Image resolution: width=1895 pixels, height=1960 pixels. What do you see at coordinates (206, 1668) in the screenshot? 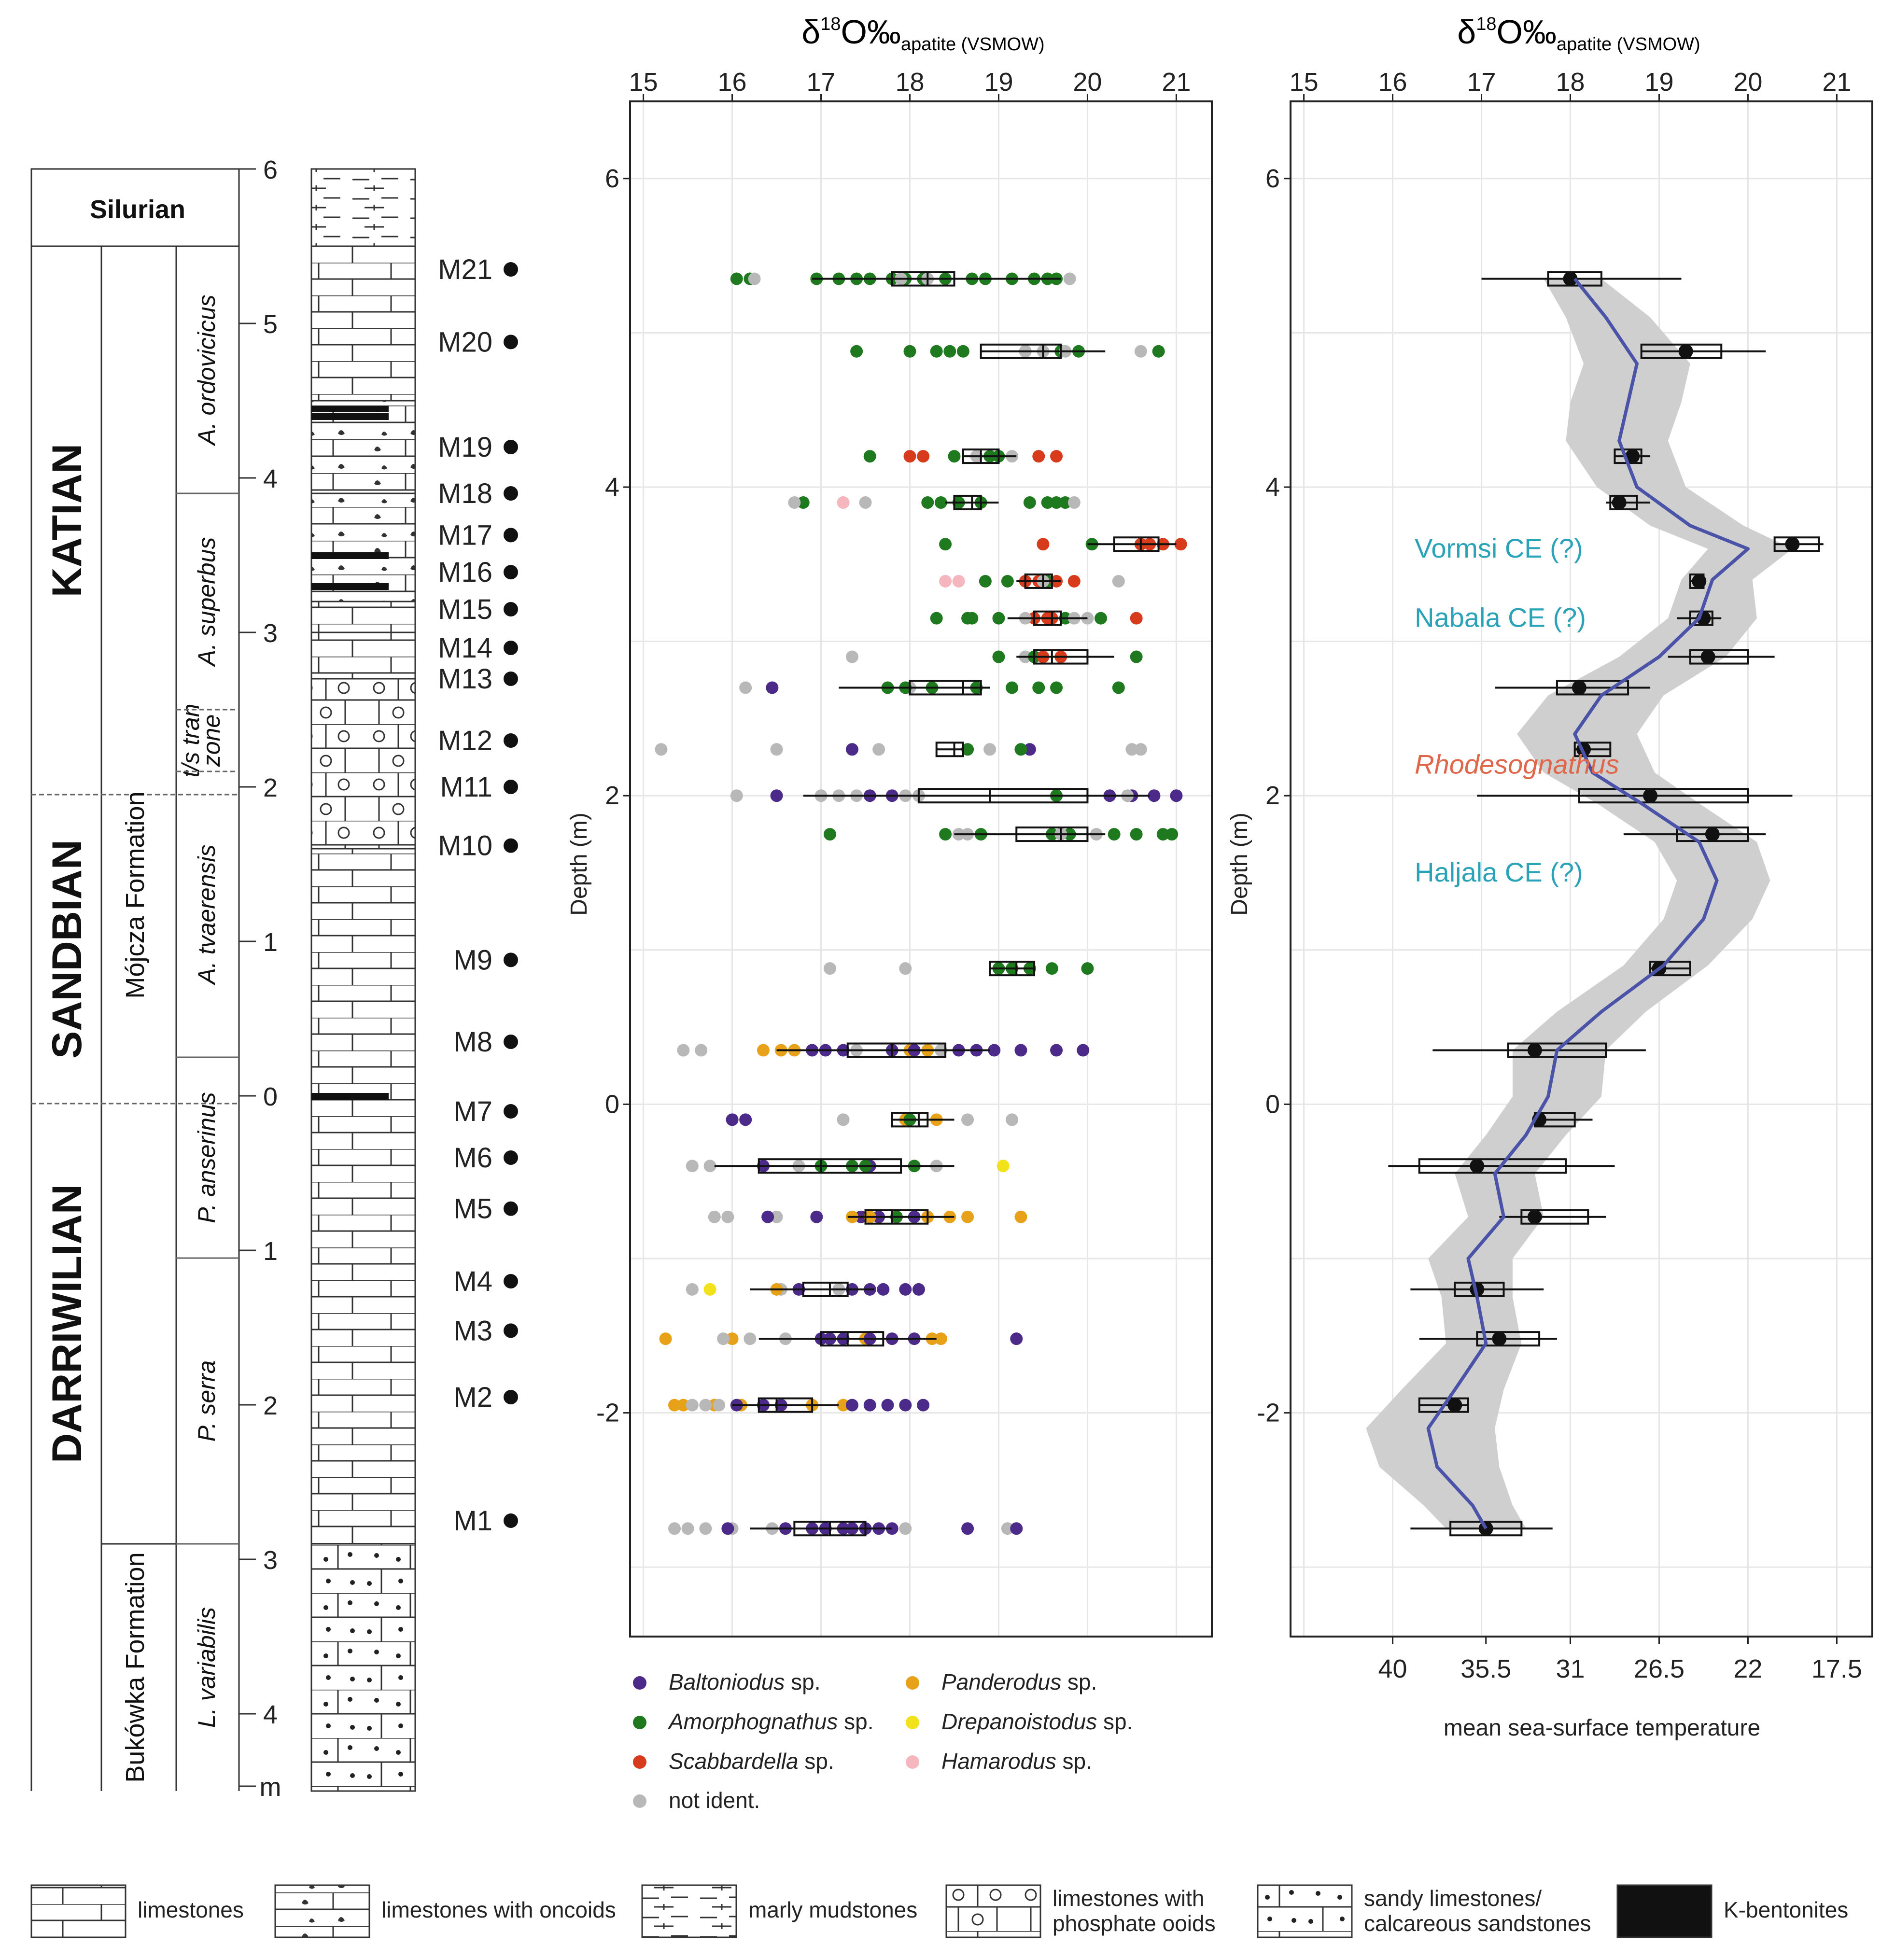
I see `zone-label: L. variabilis` at bounding box center [206, 1668].